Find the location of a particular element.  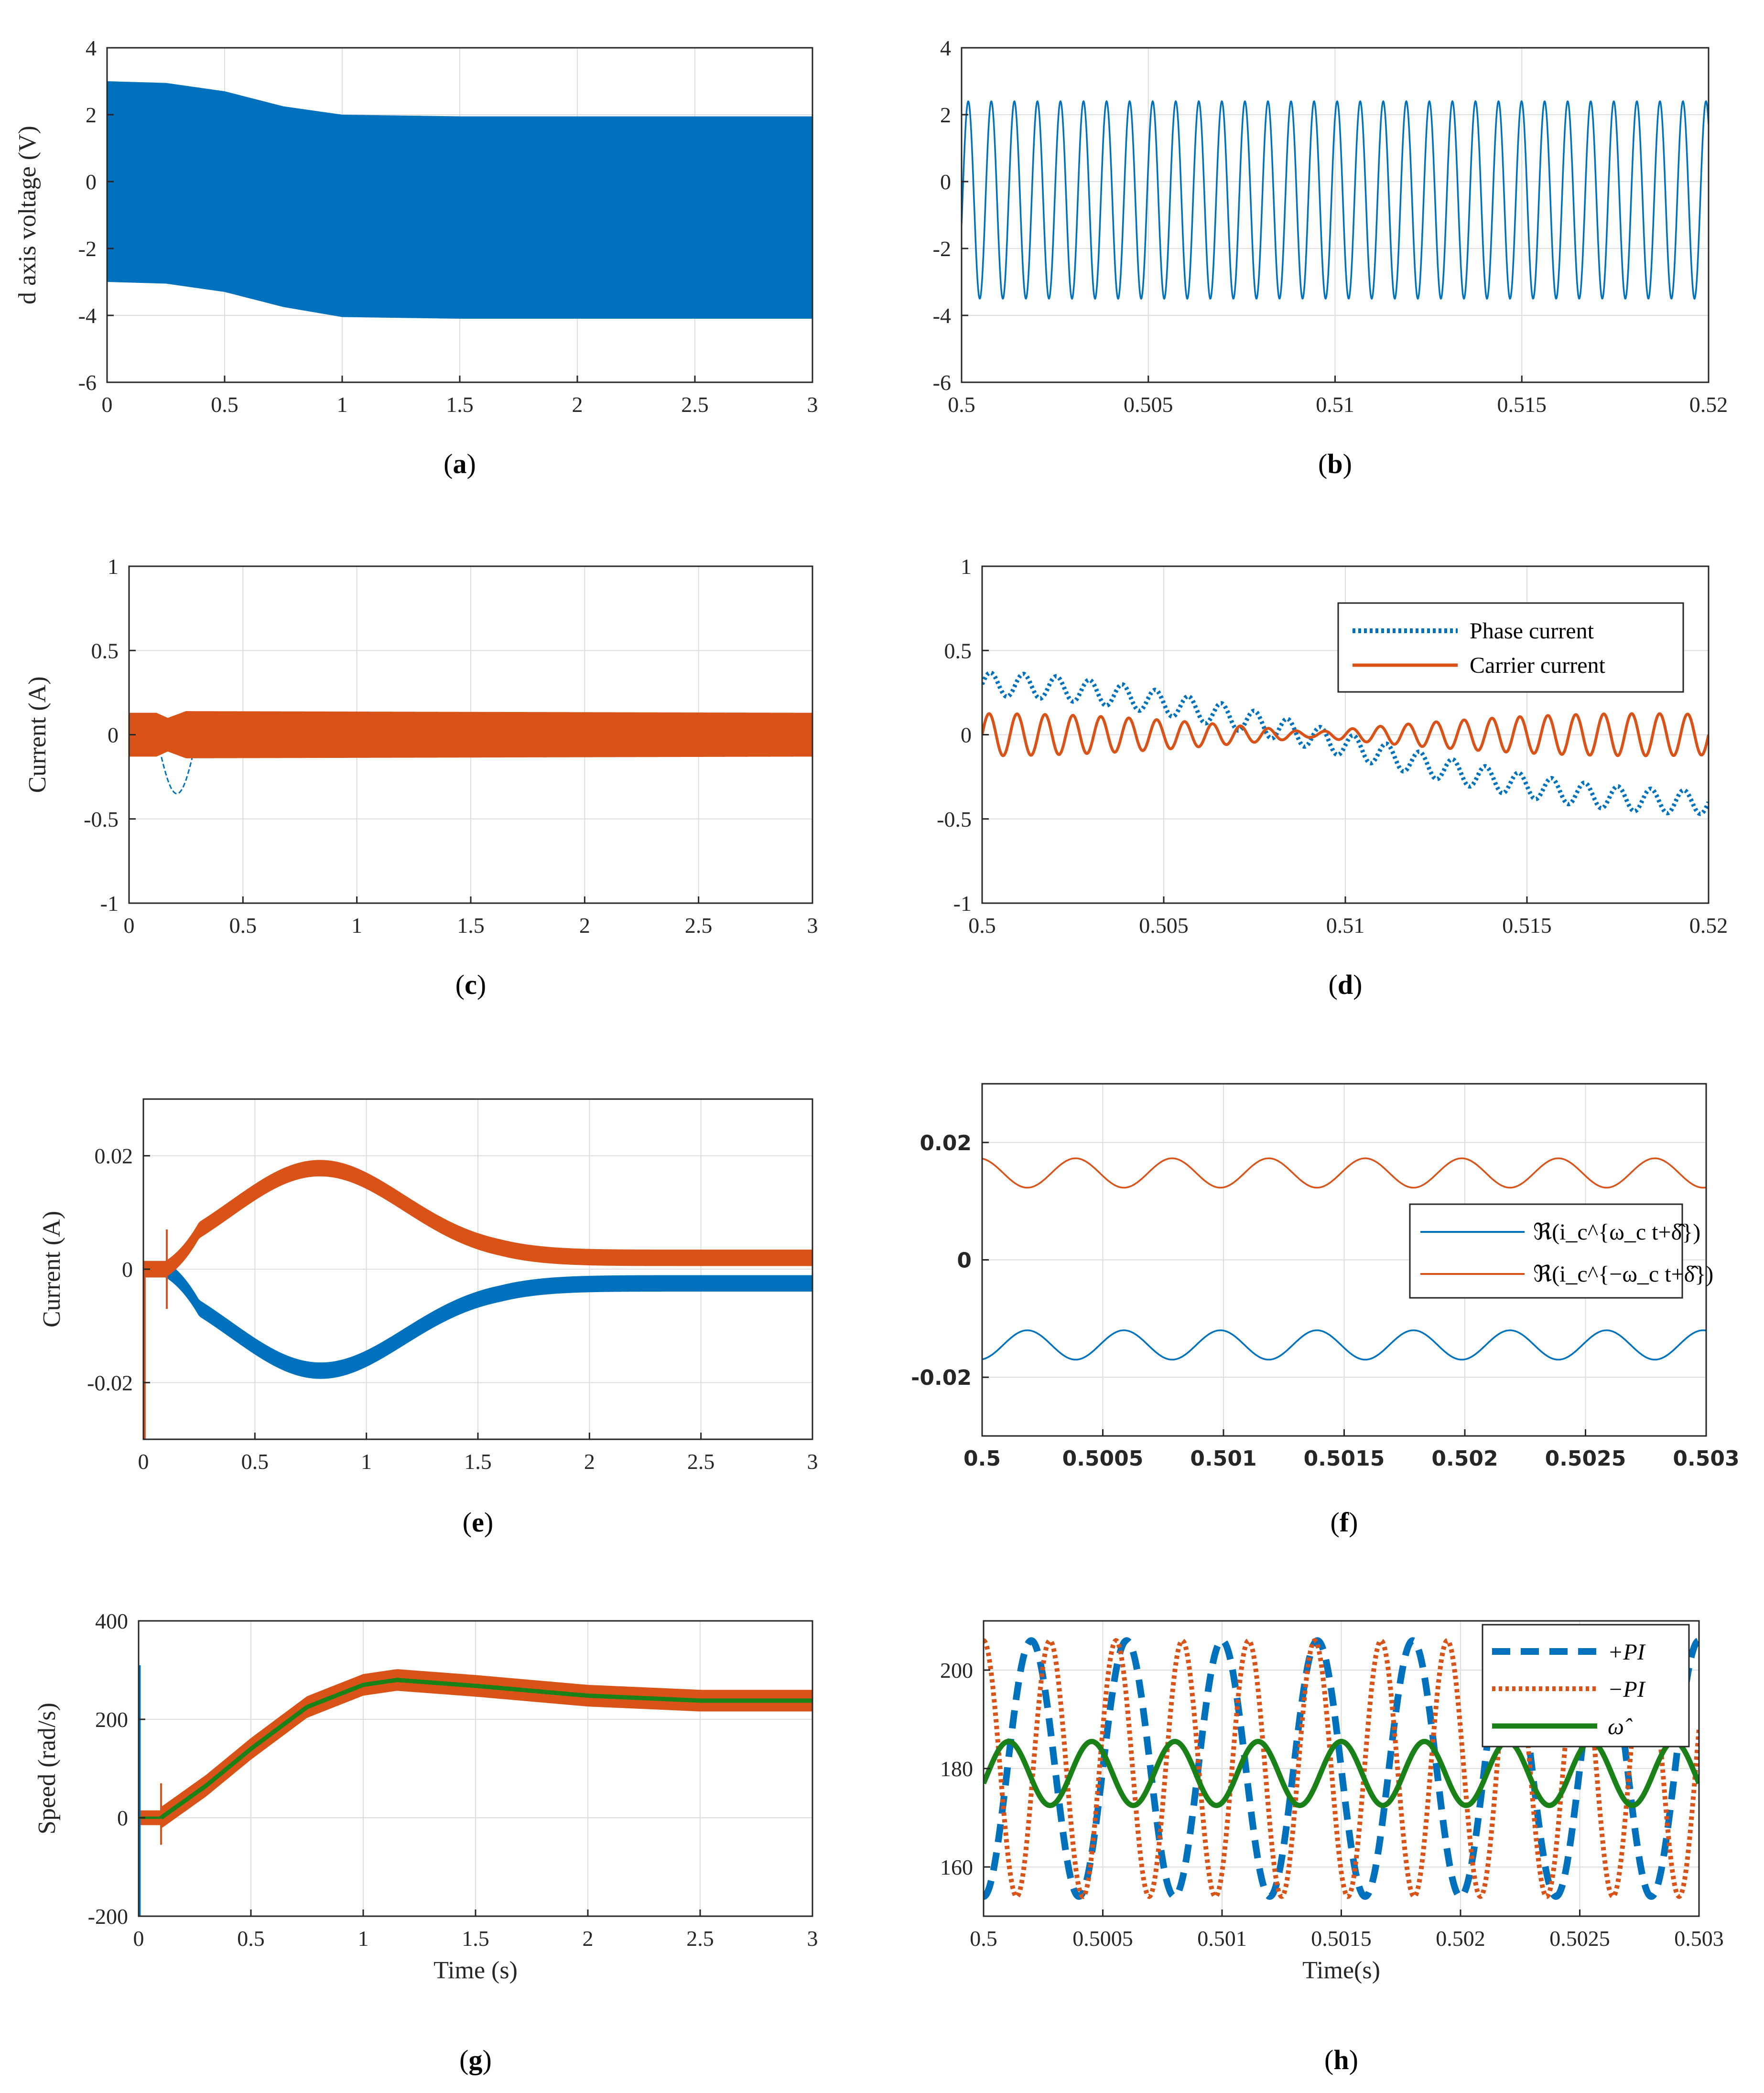

x-tick-label: 0.502 is located at coordinates (1464, 1459).